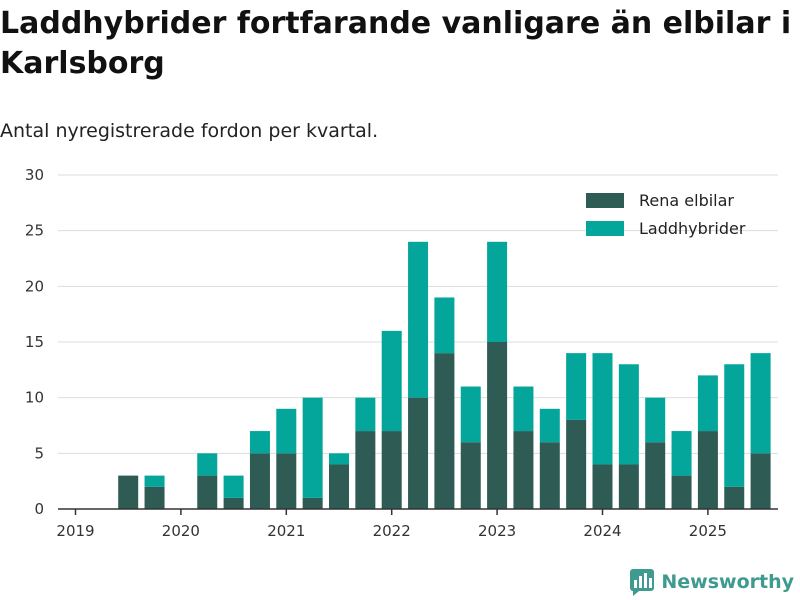 The width and height of the screenshot is (800, 600). I want to click on legend-swatch-laddhybrider, so click(605, 228).